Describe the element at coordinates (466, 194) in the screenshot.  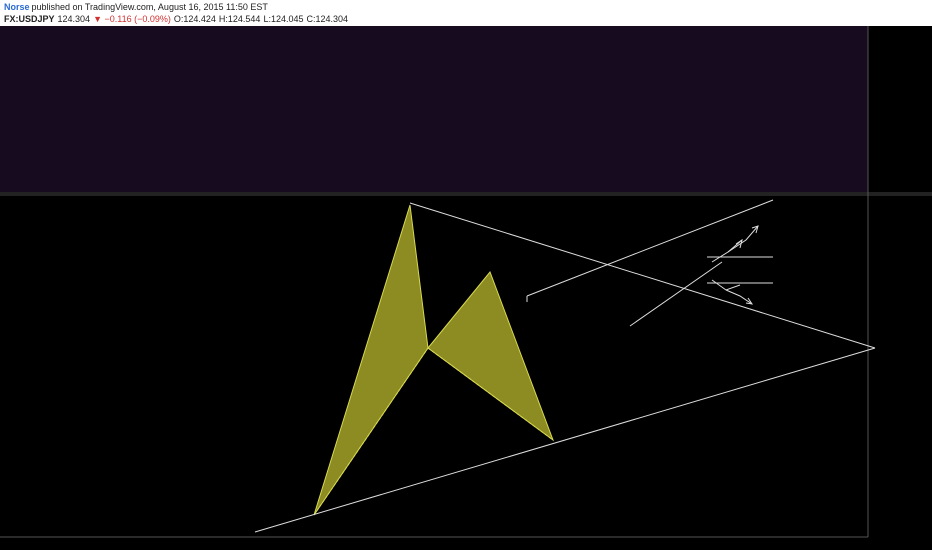
I see `panel-separator` at that location.